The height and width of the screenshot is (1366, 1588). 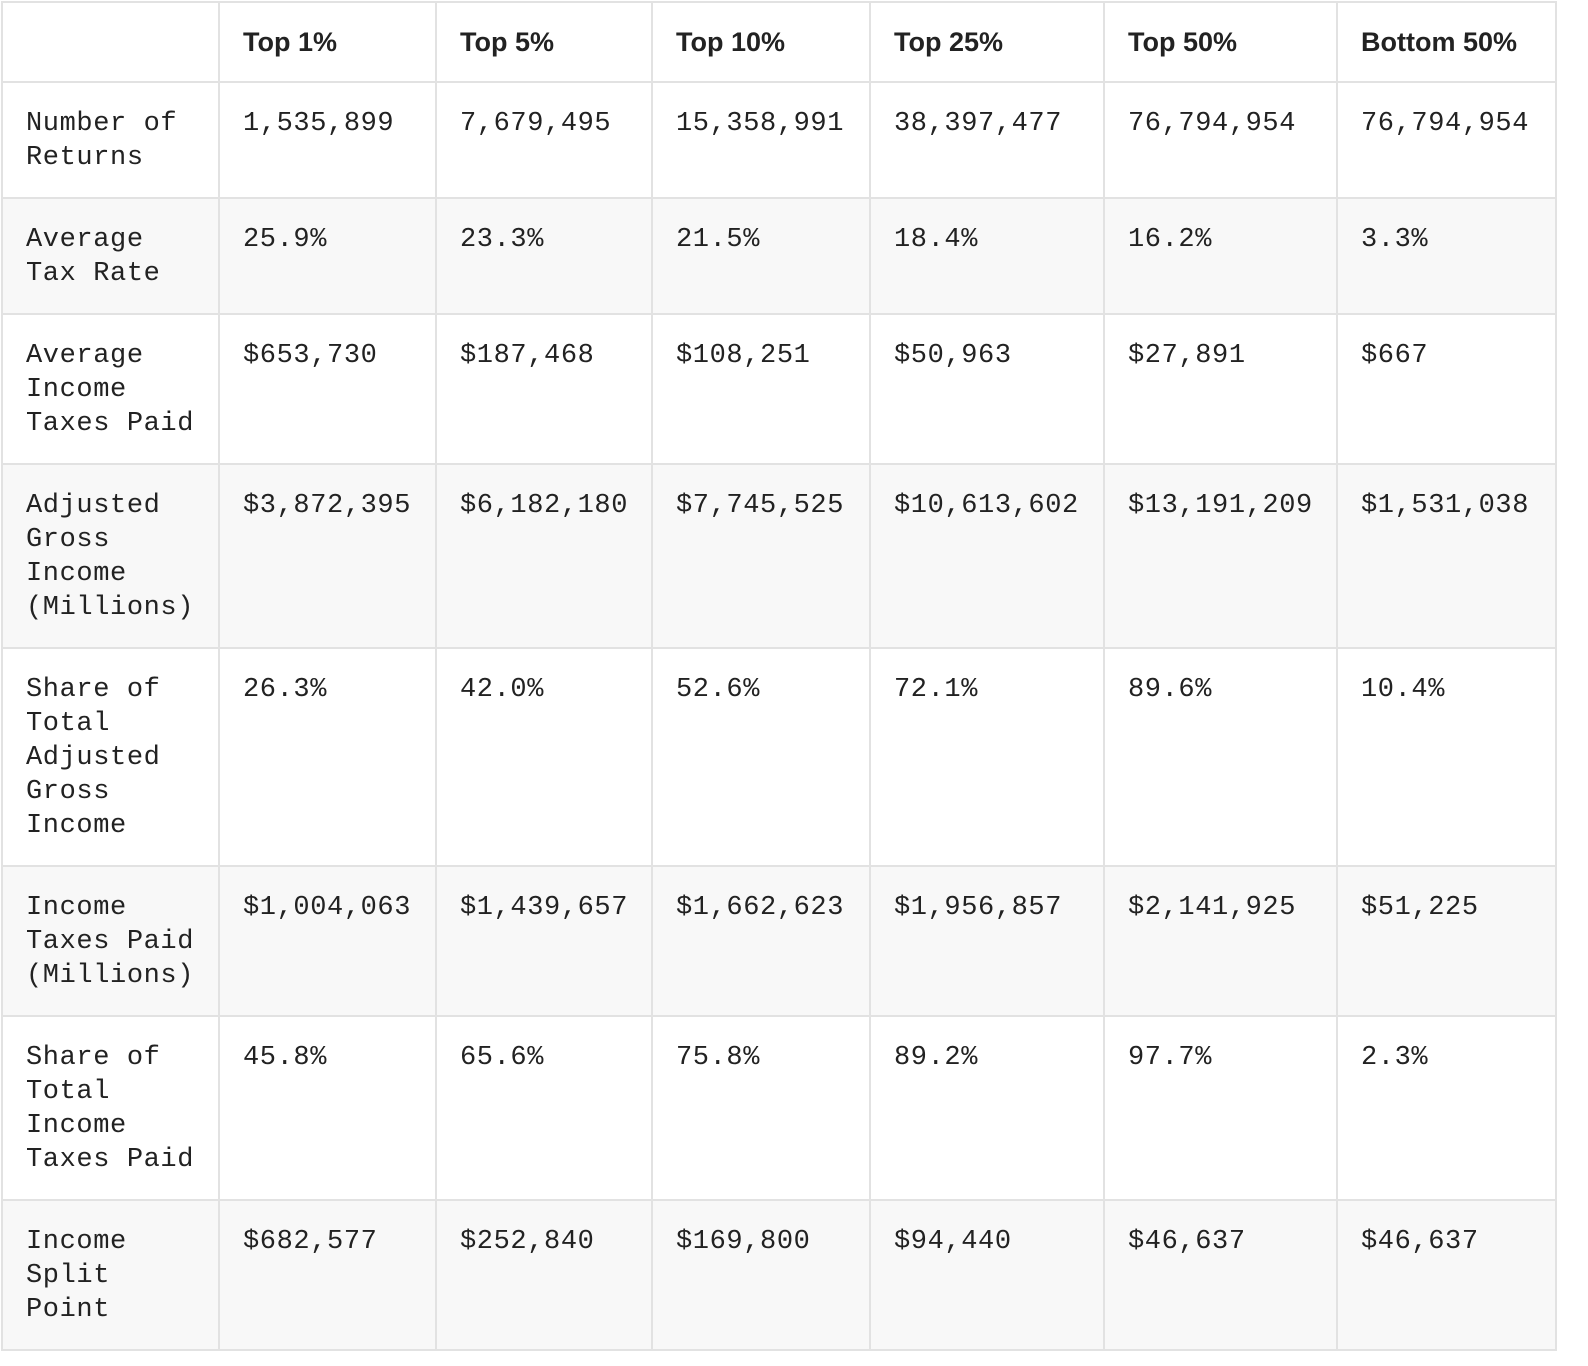 I want to click on cell: $27,891, so click(x=1220, y=389).